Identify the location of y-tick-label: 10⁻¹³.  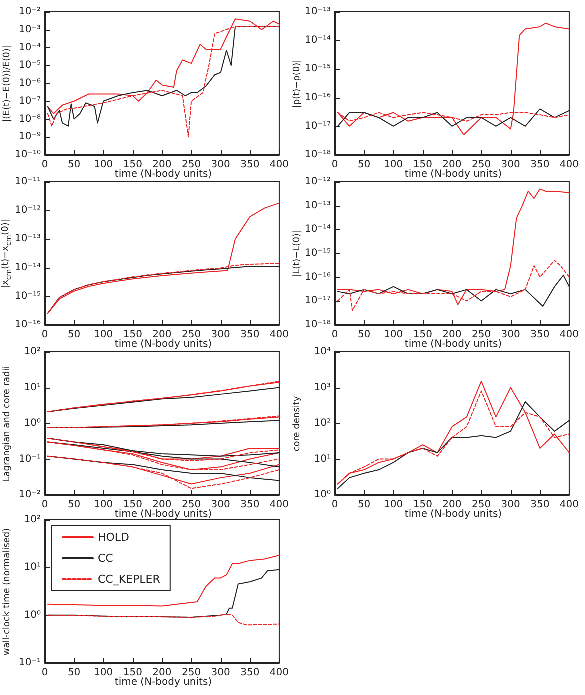
(317, 206).